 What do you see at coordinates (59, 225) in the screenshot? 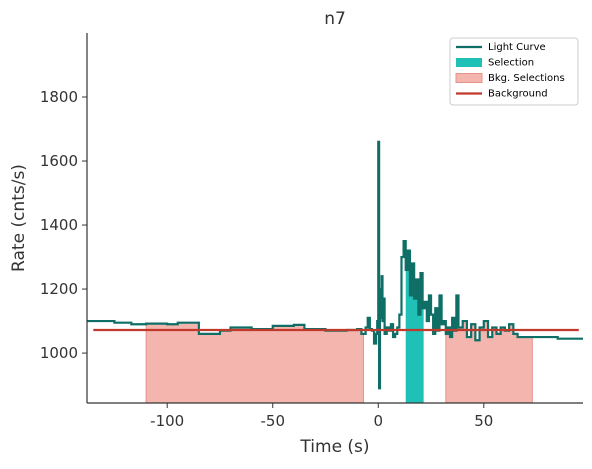
I see `y-tick-label: 1400` at bounding box center [59, 225].